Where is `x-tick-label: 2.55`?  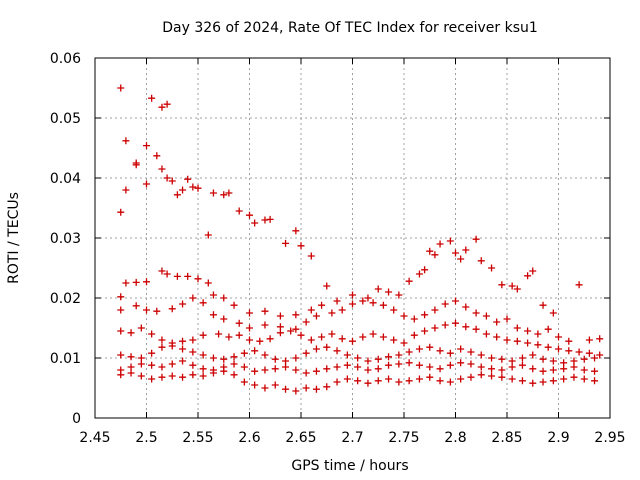
x-tick-label: 2.55 is located at coordinates (197, 438).